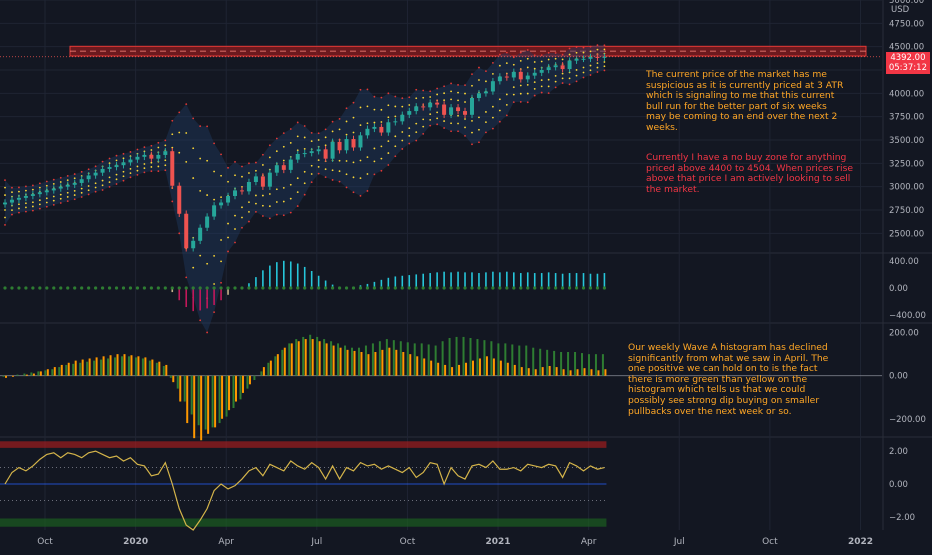 The image size is (932, 555). Describe the element at coordinates (305, 286) in the screenshot. I see `momentum-bars` at that location.